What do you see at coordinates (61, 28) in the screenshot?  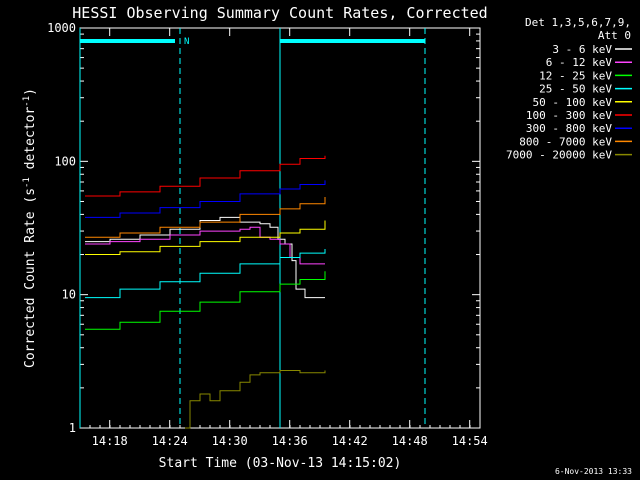 I see `y-tick-label: 1000` at bounding box center [61, 28].